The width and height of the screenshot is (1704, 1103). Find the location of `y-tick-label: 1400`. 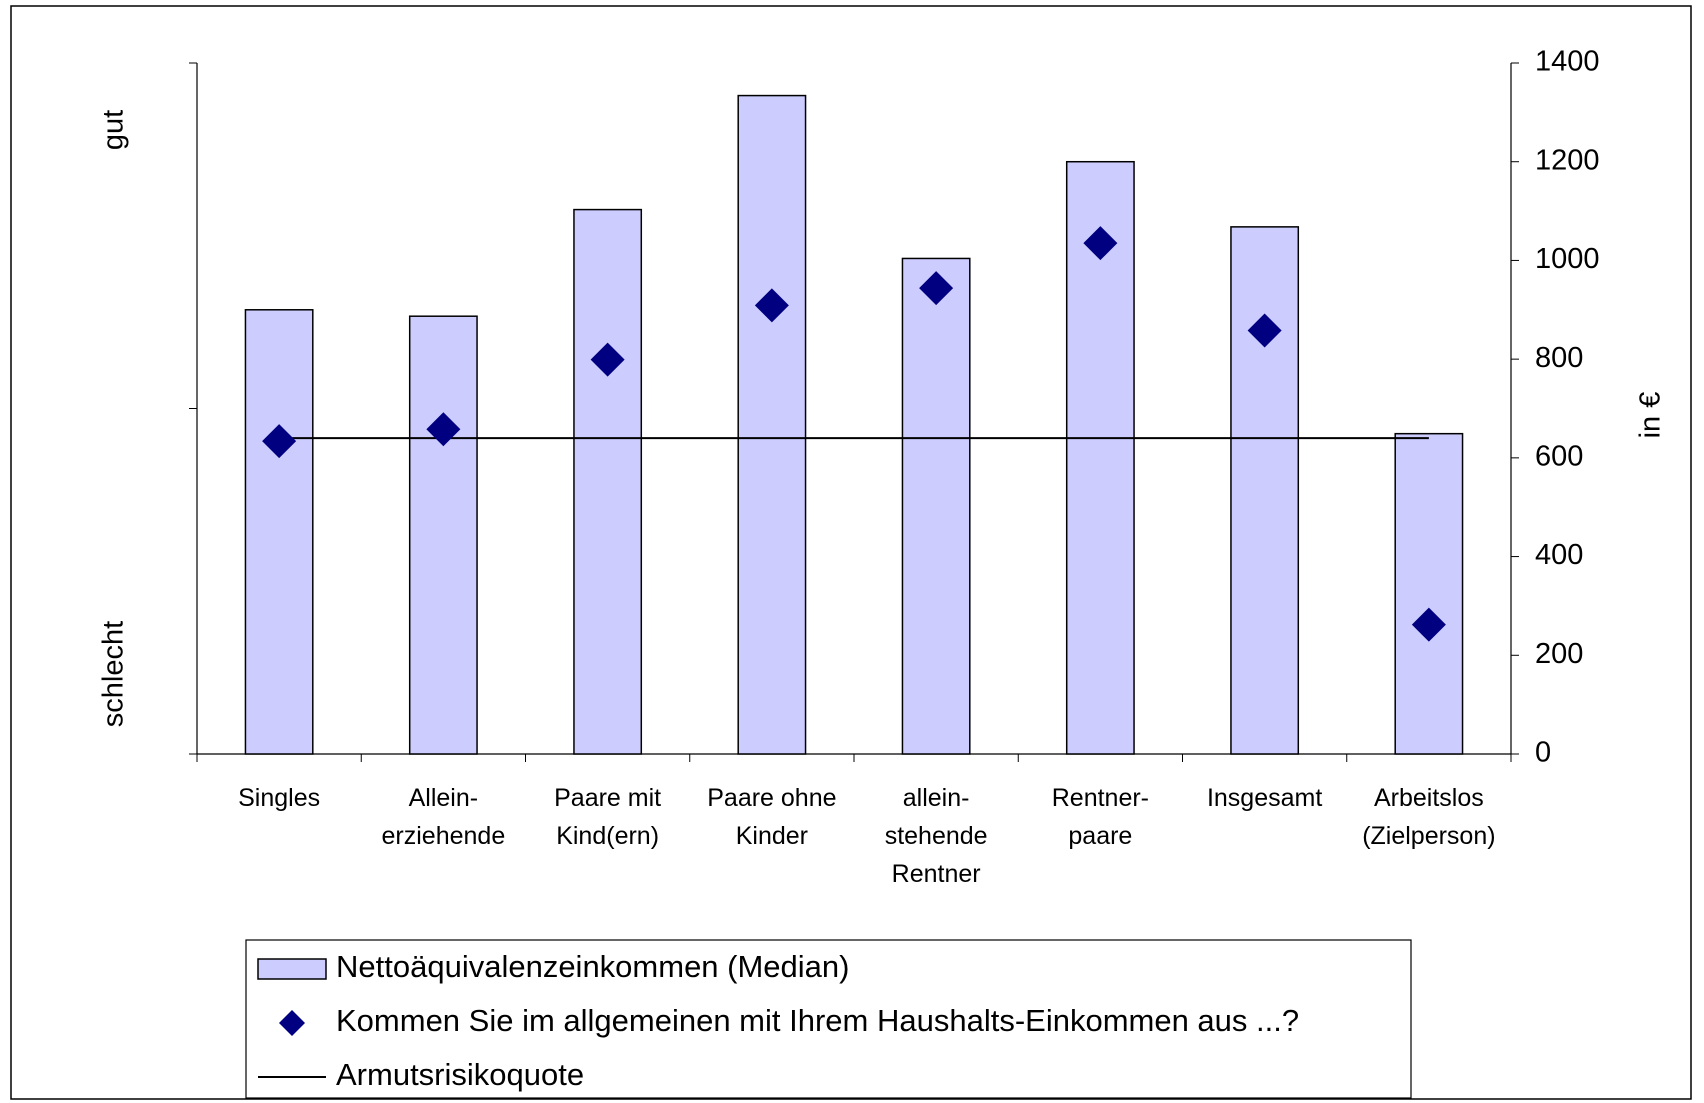

y-tick-label: 1400 is located at coordinates (1567, 62).